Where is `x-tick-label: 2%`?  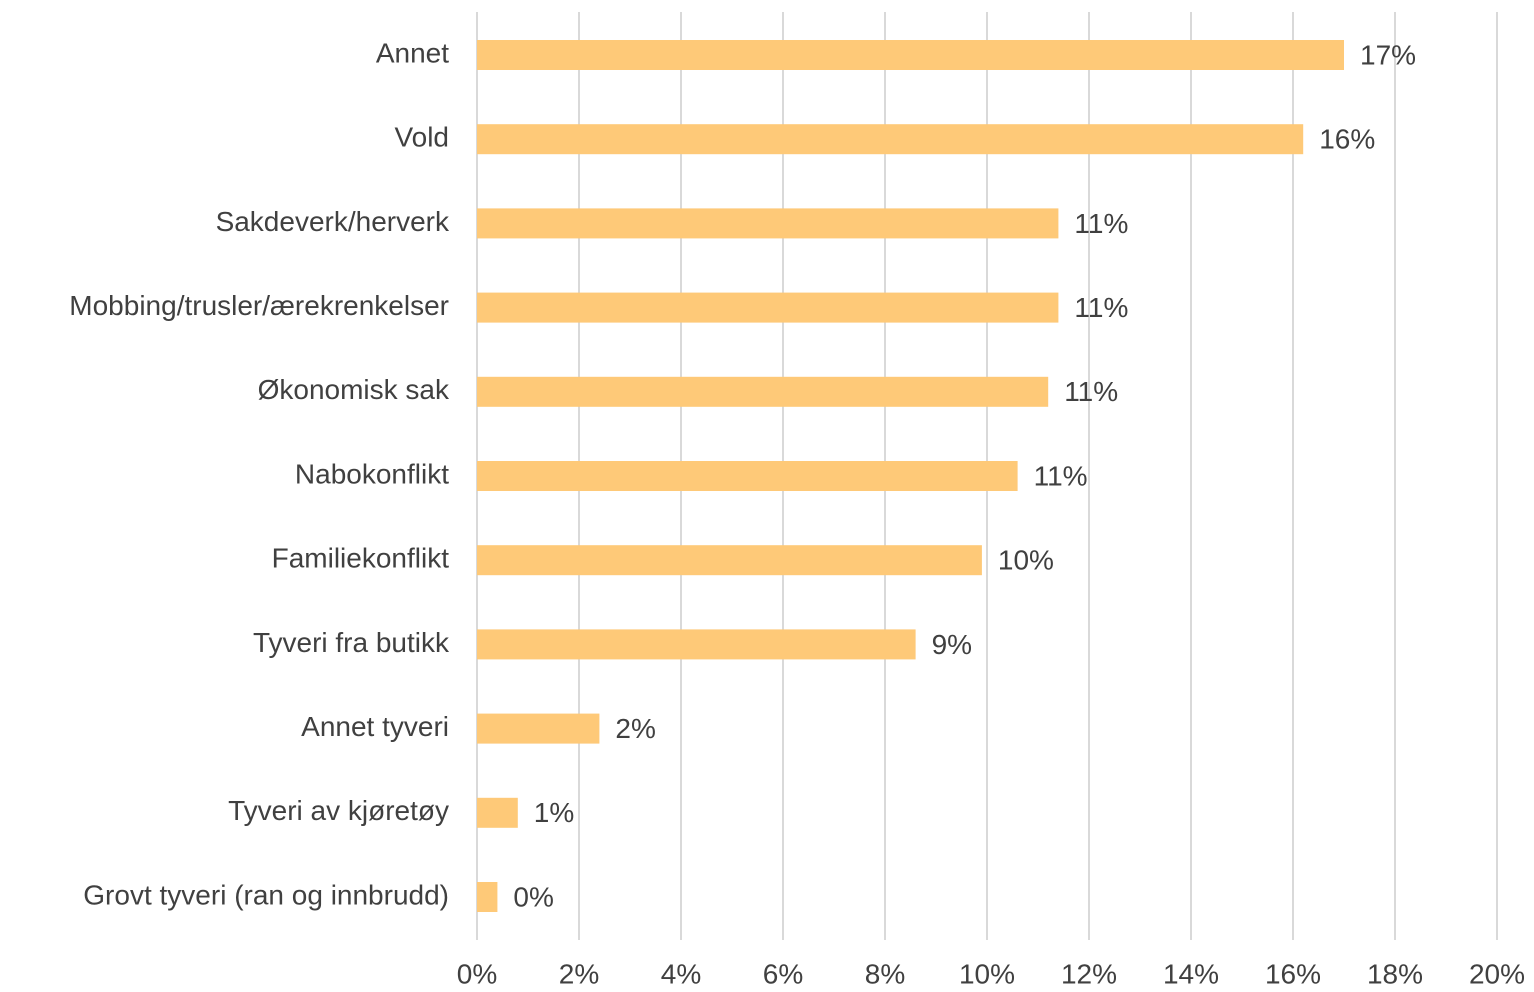
x-tick-label: 2% is located at coordinates (579, 973).